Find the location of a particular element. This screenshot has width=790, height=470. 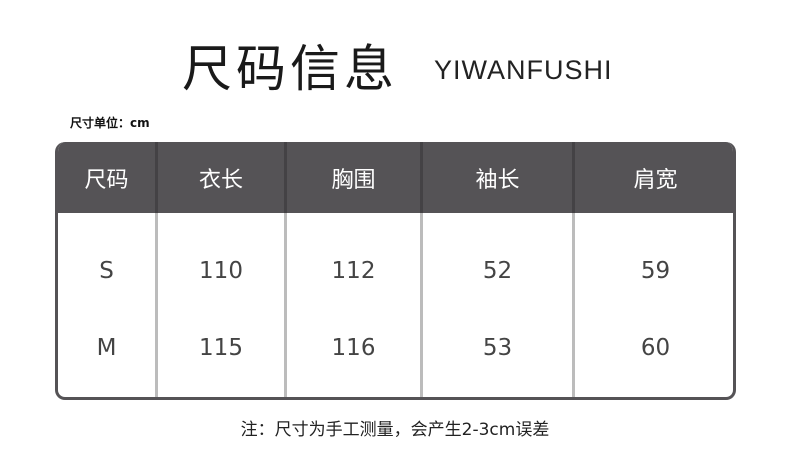

cell-sleeve: 52 is located at coordinates (497, 271).